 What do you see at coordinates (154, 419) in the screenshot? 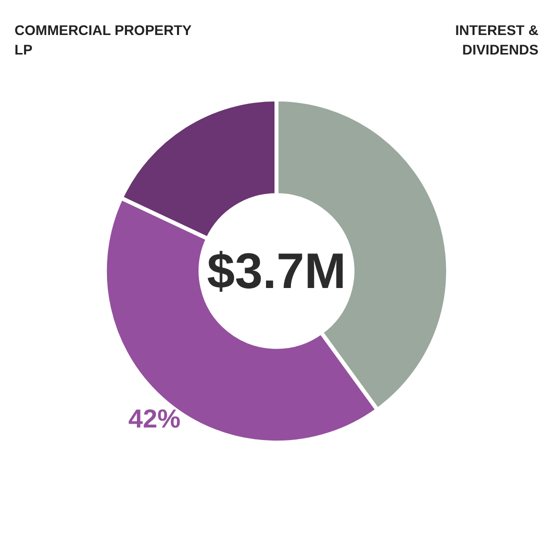
I see `data-label: 42%` at bounding box center [154, 419].